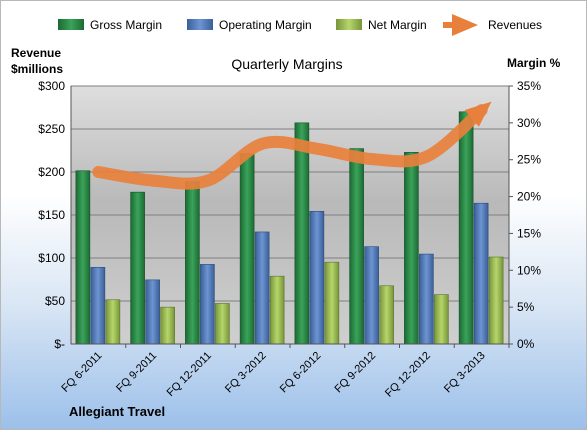 This screenshot has height=430, width=587. What do you see at coordinates (349, 24) in the screenshot?
I see `legend-swatch-net-margin` at bounding box center [349, 24].